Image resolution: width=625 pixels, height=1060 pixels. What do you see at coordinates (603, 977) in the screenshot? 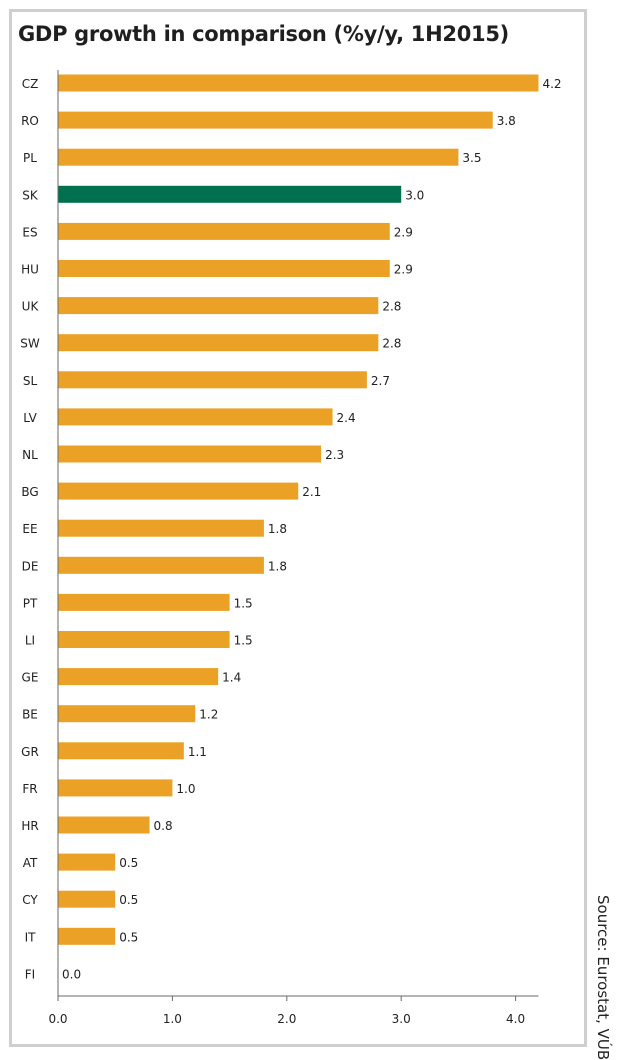
I see `source-note: Source: Eurostat, VÚB` at bounding box center [603, 977].